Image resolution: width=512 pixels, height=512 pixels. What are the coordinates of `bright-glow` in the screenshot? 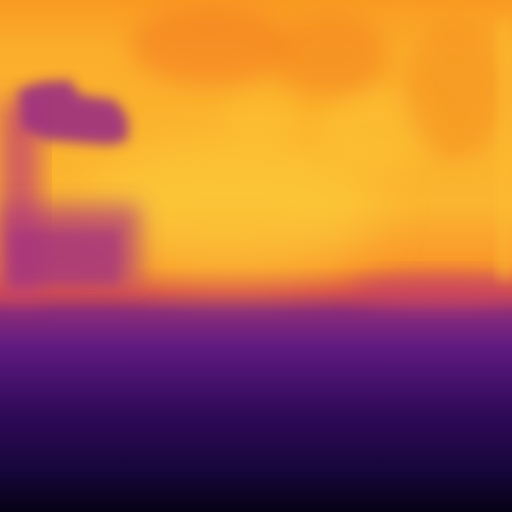 It's located at (260, 120).